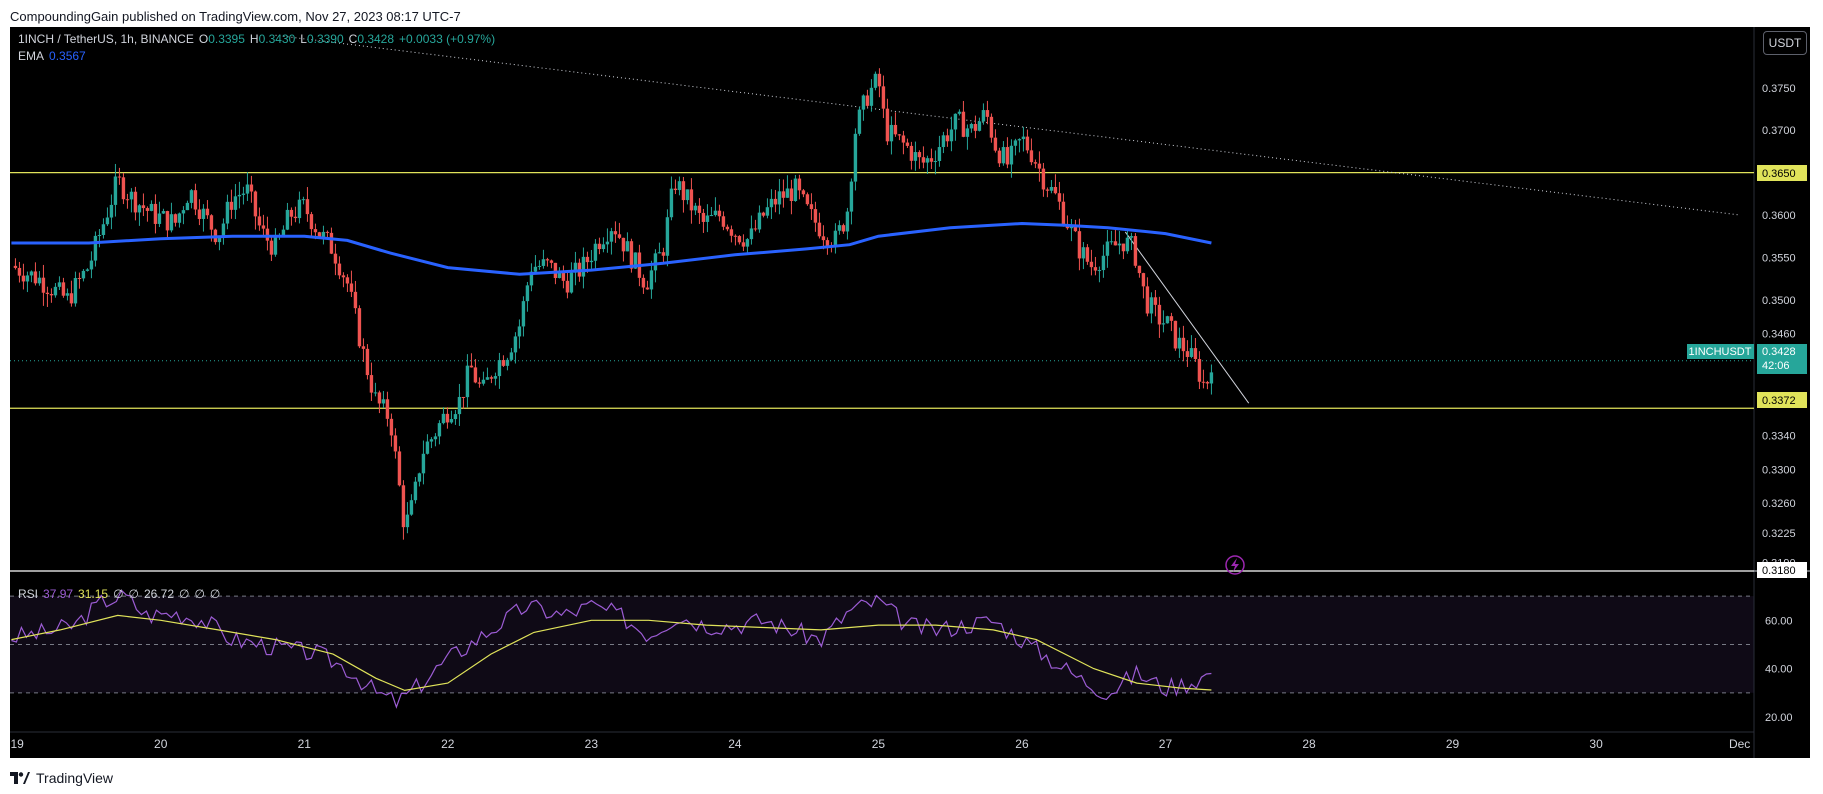 This screenshot has height=794, width=1823. I want to click on ema-label: EMA, so click(31, 56).